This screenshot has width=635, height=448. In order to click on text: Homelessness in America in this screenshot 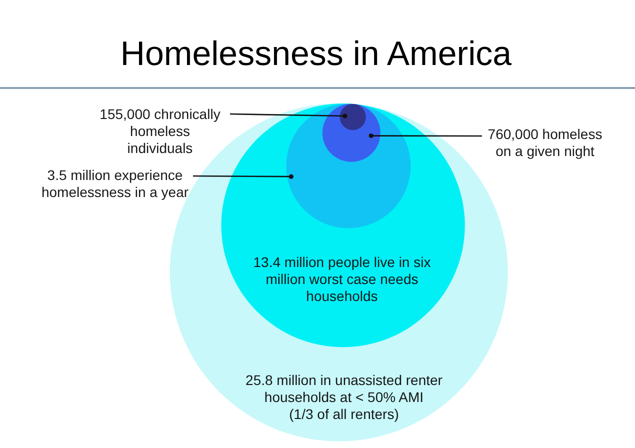, I will do `click(316, 54)`.